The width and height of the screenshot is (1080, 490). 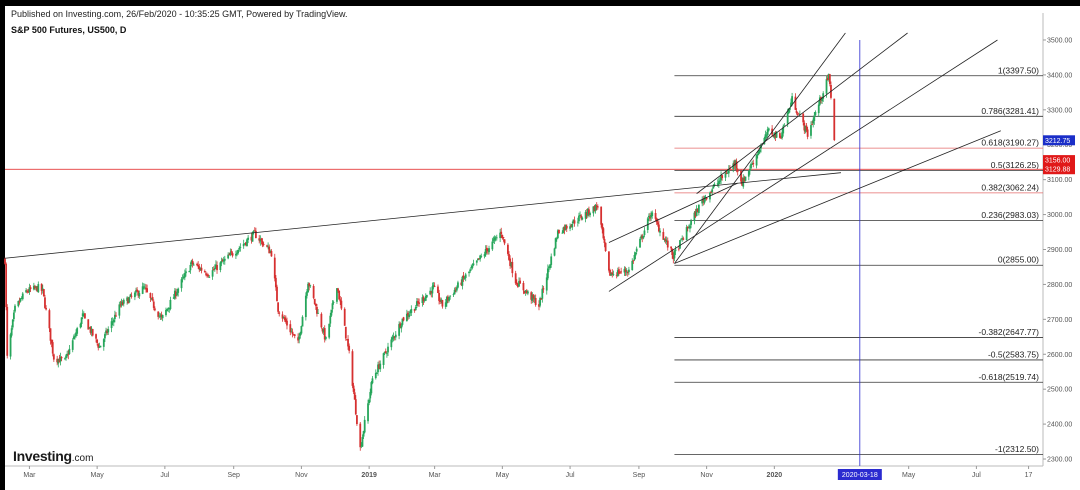 I want to click on fib-level-label: 0.5(3126.25), so click(x=1015, y=165).